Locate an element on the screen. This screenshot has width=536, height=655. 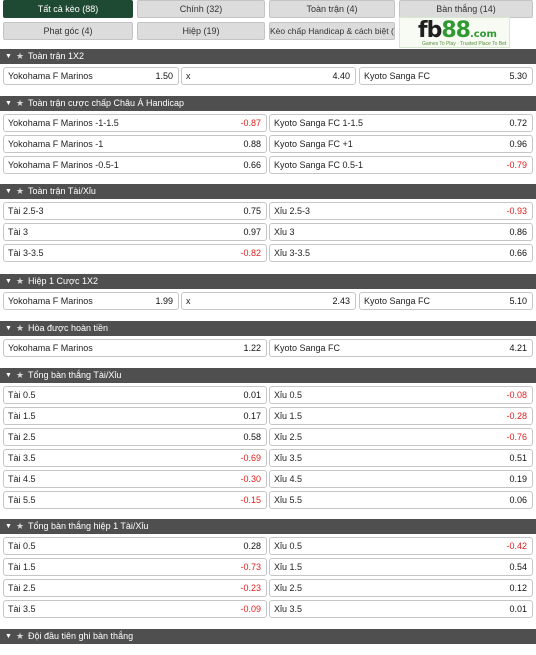
odds-cell: Yokohama F Marinos 1.22 is located at coordinates (135, 348).